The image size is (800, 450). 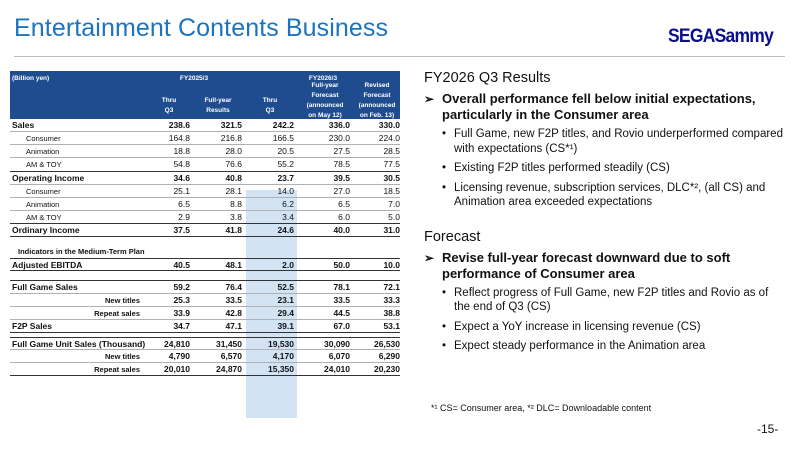 I want to click on cell-value: 166.5, so click(x=283, y=138).